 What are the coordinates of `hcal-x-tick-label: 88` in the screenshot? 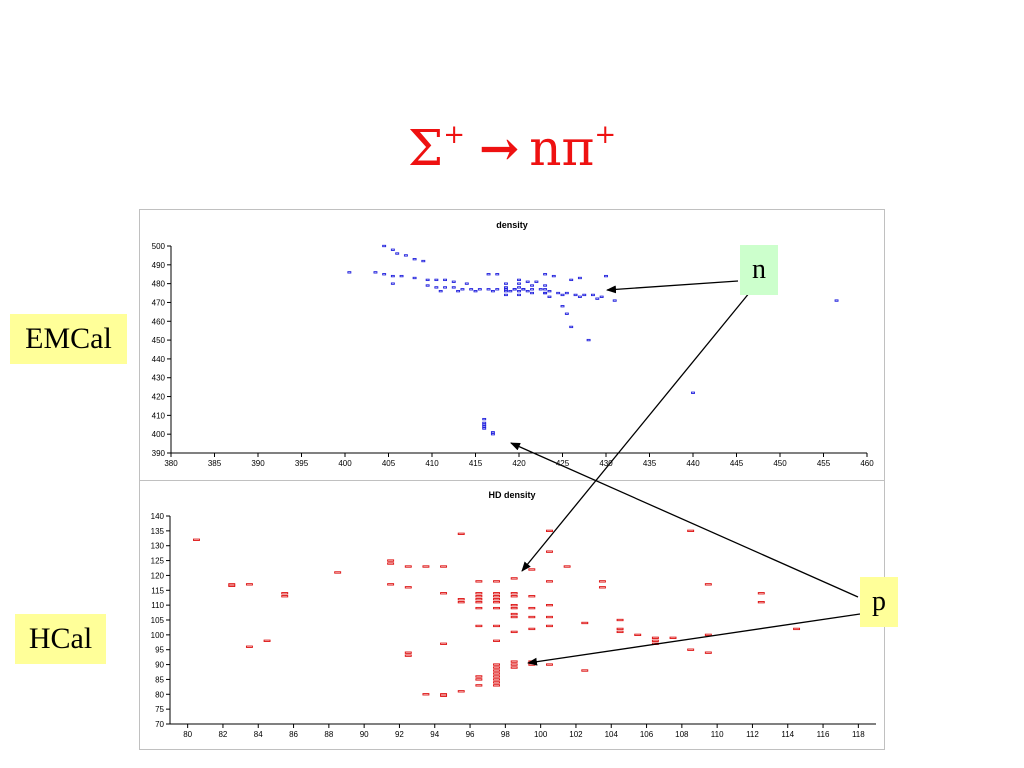 It's located at (328, 734).